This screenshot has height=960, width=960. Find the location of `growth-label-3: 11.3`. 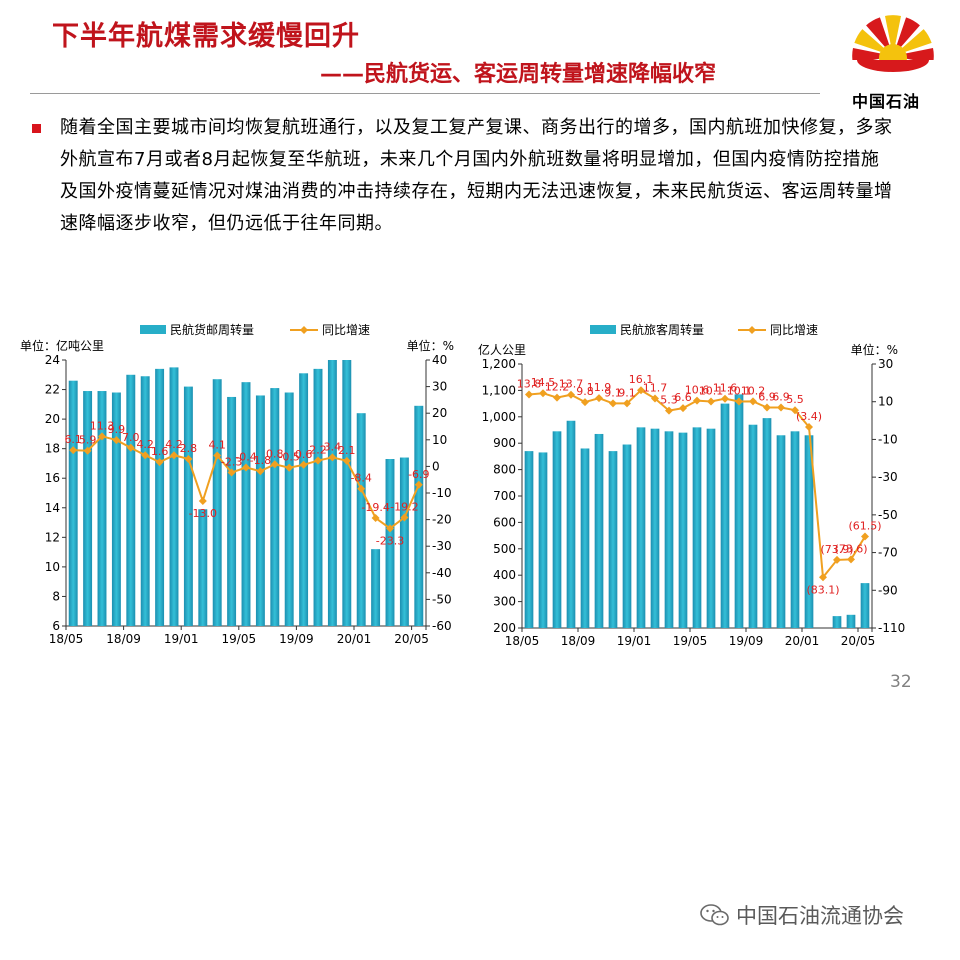

growth-label-3: 11.3 is located at coordinates (102, 425).